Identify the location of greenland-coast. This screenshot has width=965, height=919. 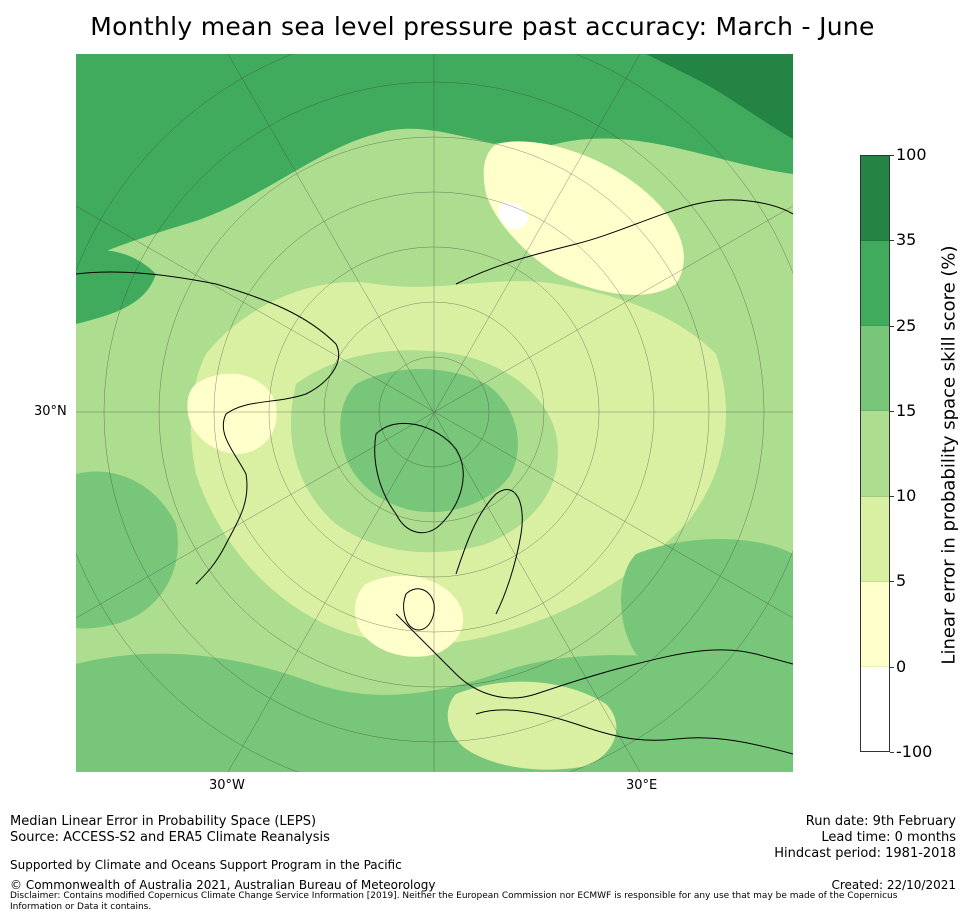
(419, 478).